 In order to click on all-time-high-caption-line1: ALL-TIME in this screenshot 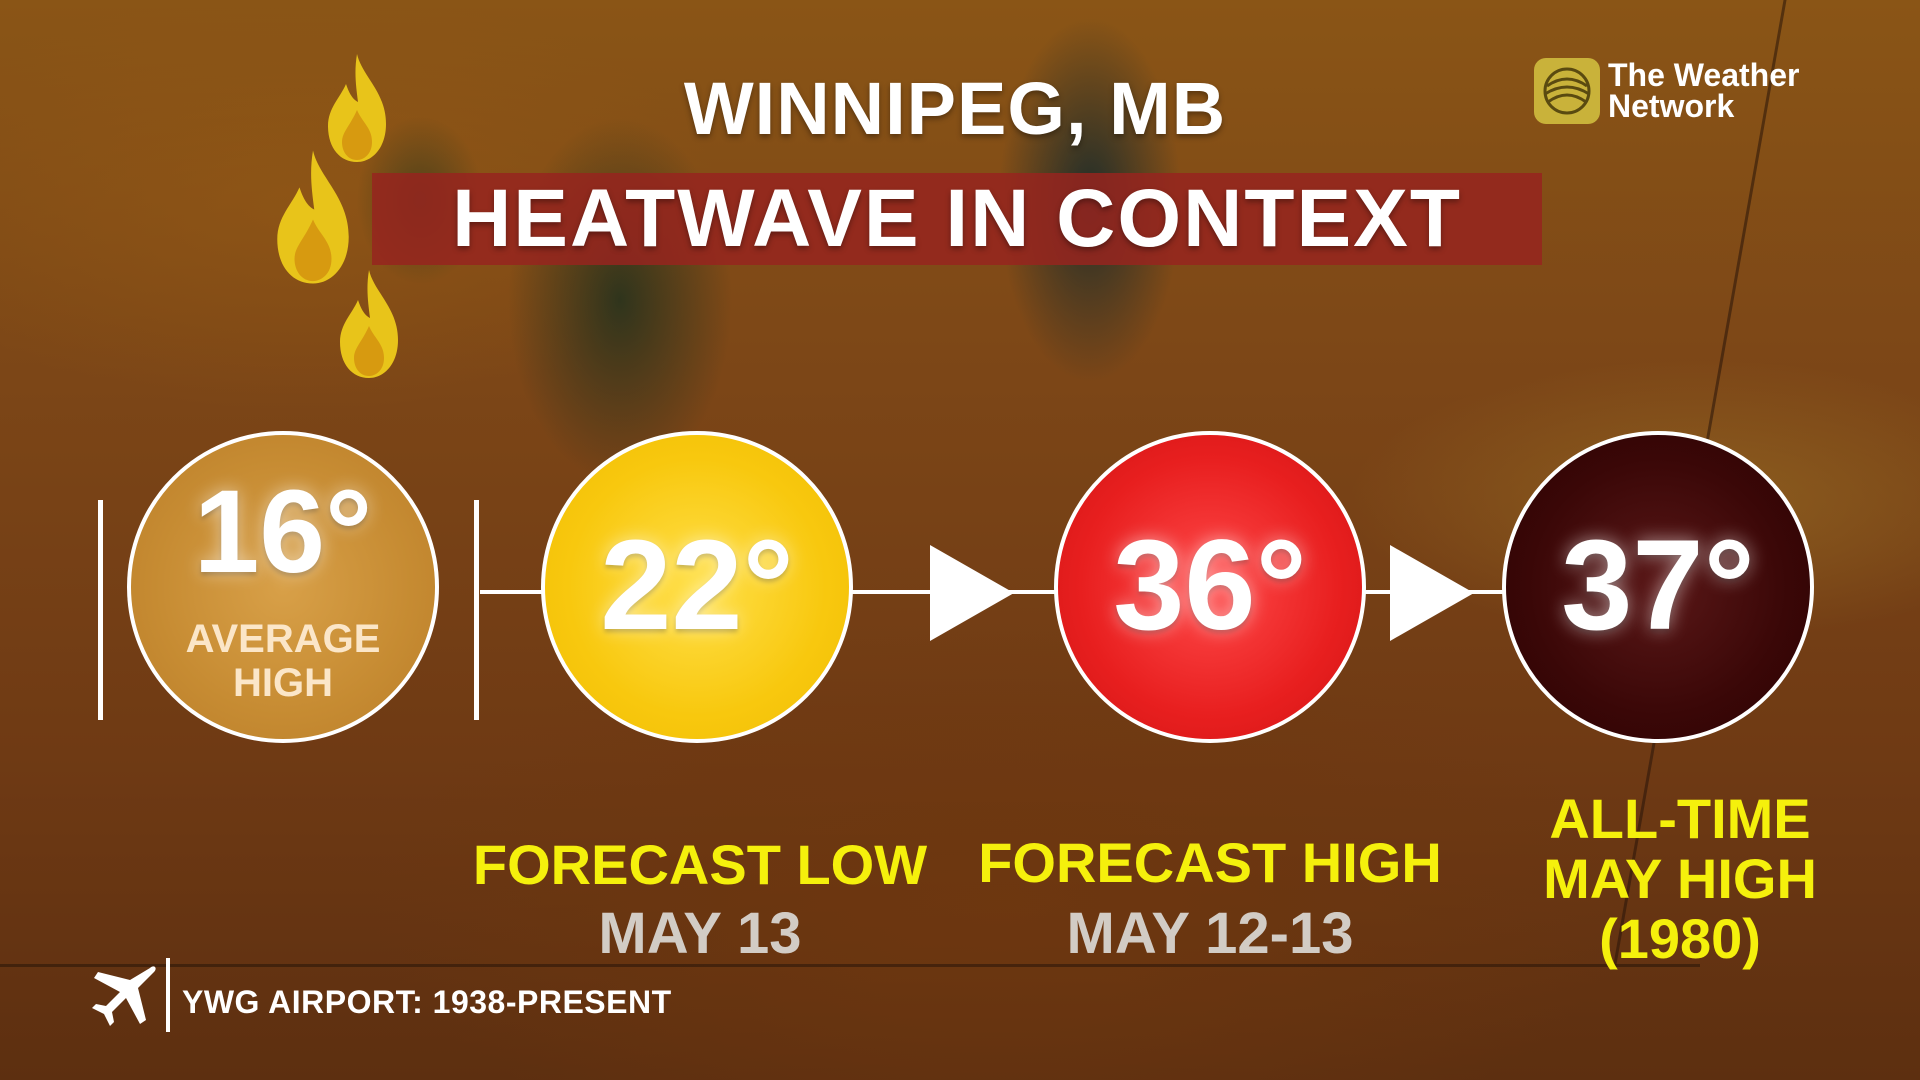, I will do `click(1680, 818)`.